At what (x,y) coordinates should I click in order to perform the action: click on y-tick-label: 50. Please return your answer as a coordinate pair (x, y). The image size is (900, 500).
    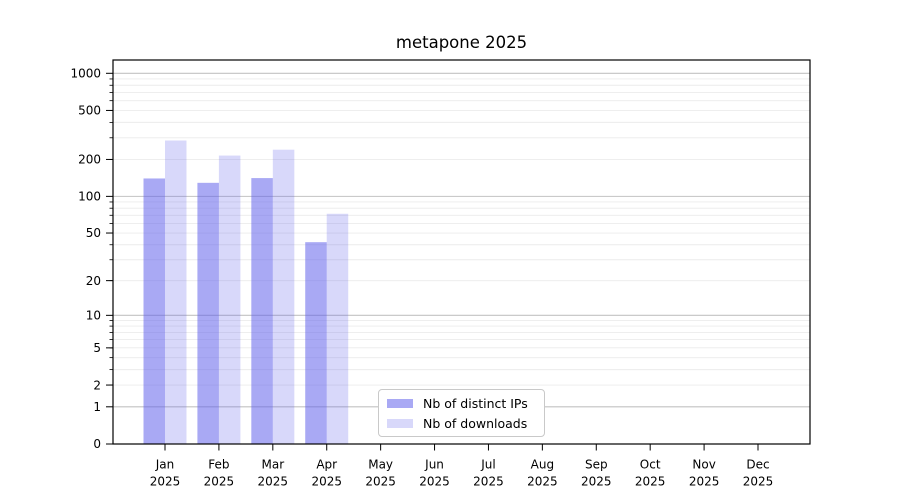
    Looking at the image, I should click on (93, 233).